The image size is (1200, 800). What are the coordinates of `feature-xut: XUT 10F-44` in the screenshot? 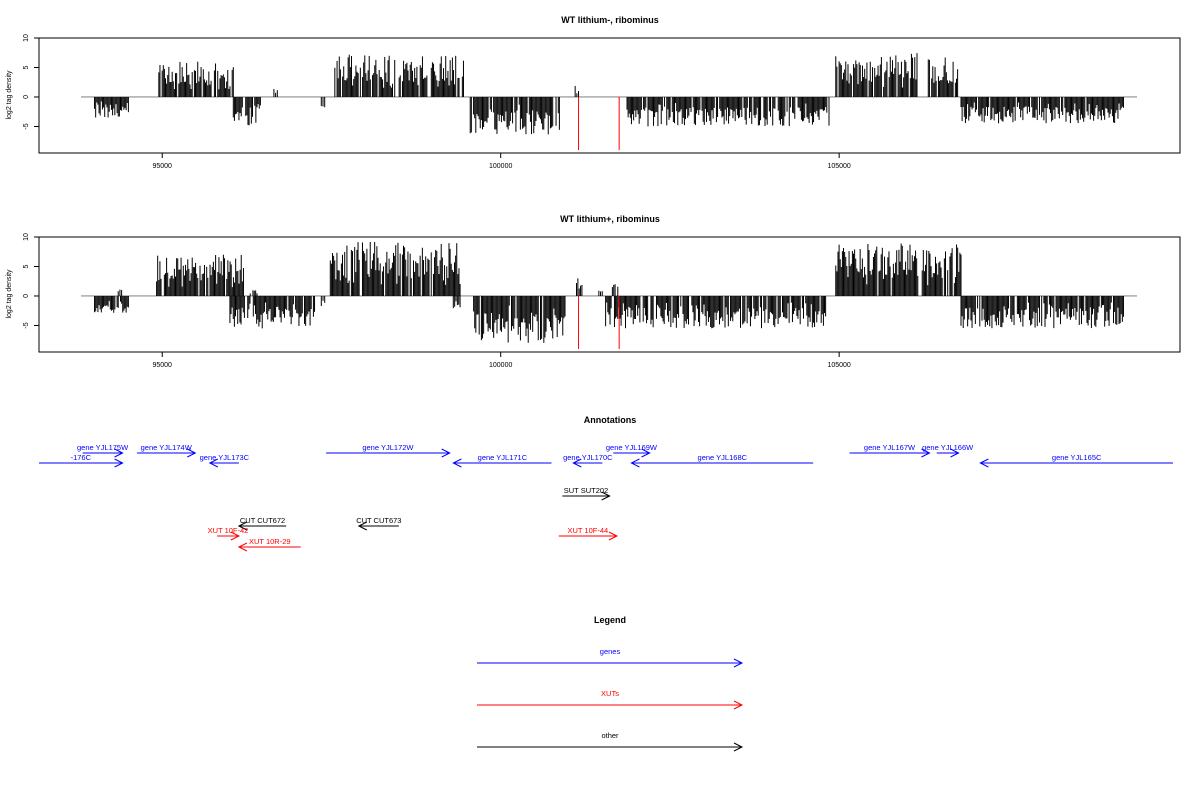 It's located at (588, 533).